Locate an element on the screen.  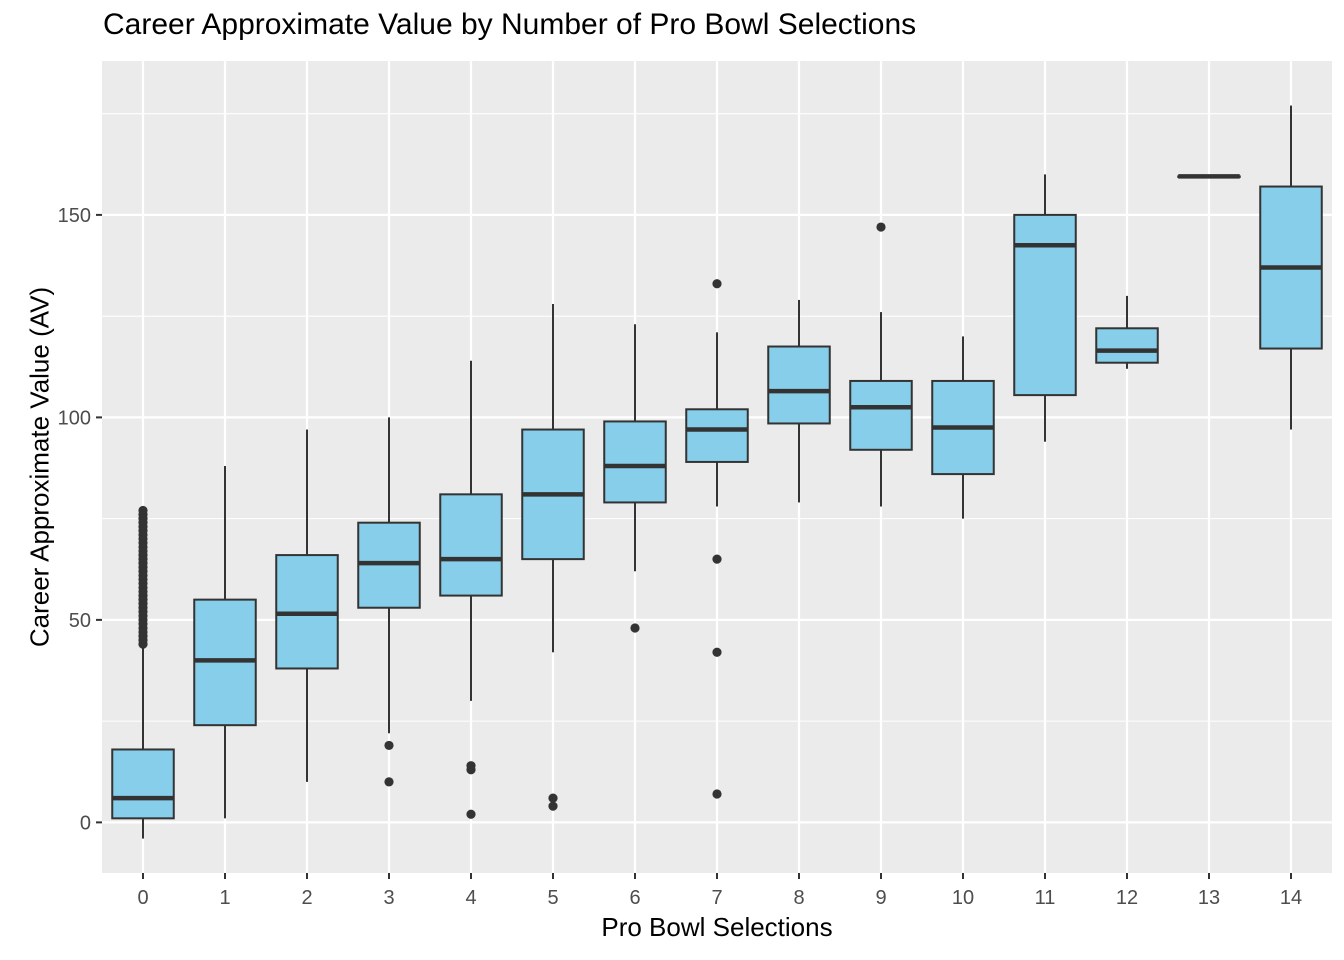
y-axis-tick-label: 50 is located at coordinates (80, 621).